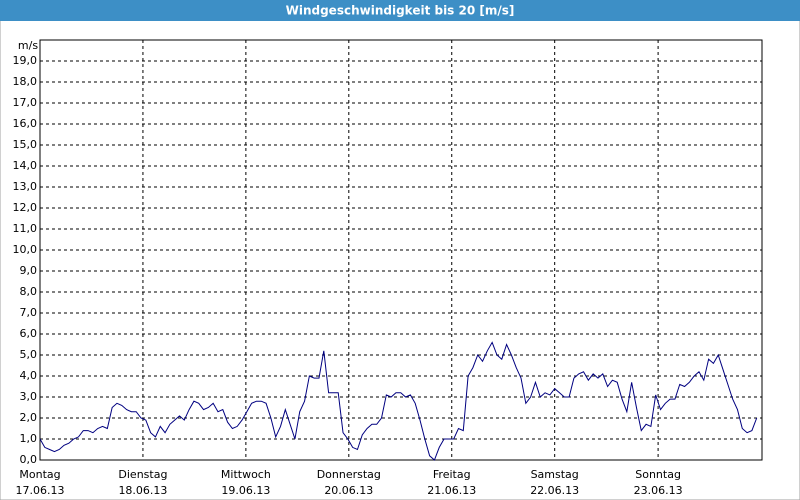 Image resolution: width=800 pixels, height=500 pixels. Describe the element at coordinates (29, 333) in the screenshot. I see `y-tick-label: 6,0` at that location.